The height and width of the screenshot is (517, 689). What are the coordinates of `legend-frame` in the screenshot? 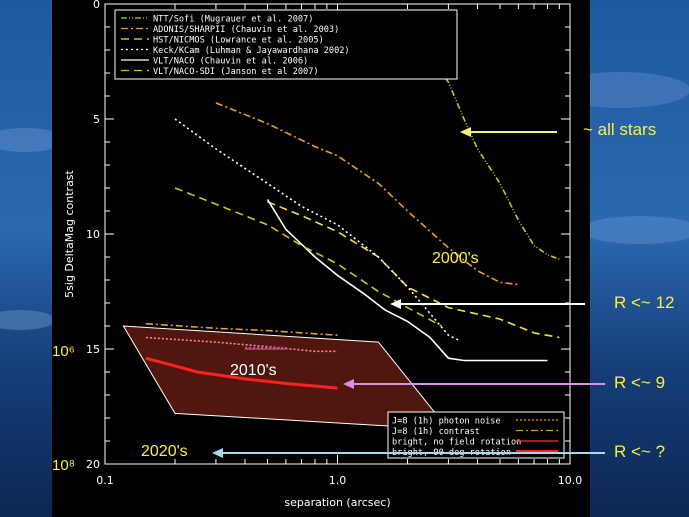 It's located at (286, 44).